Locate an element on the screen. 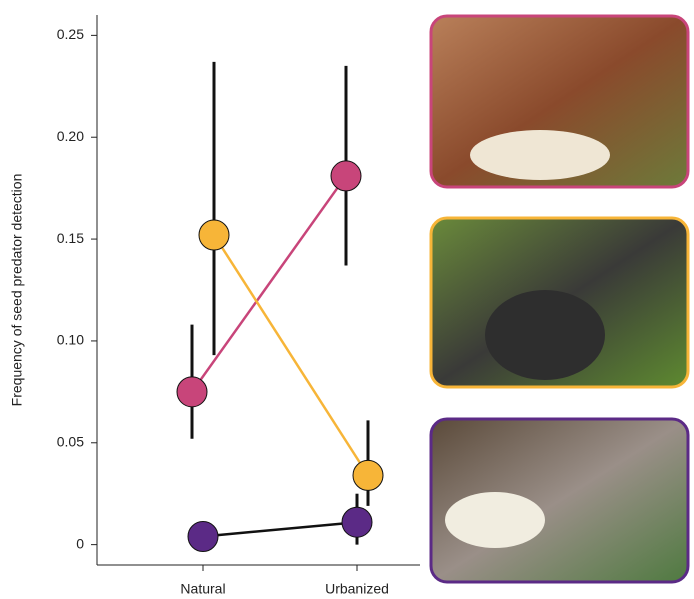 This screenshot has width=694, height=599. x-tick-label: Natural is located at coordinates (202, 589).